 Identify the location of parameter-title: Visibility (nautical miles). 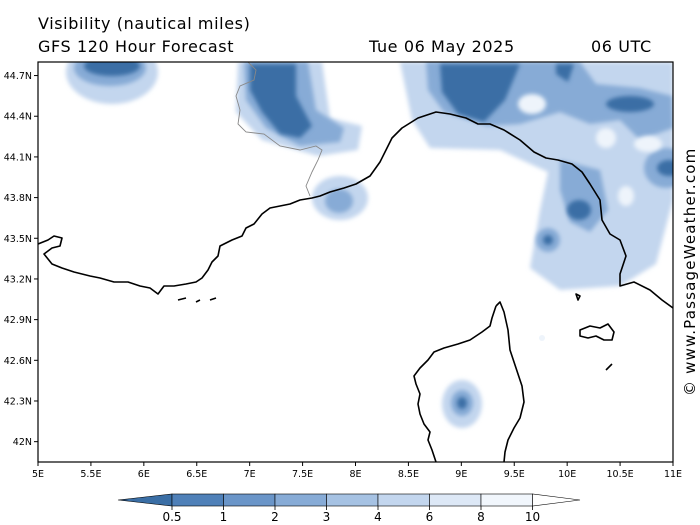
(144, 23).